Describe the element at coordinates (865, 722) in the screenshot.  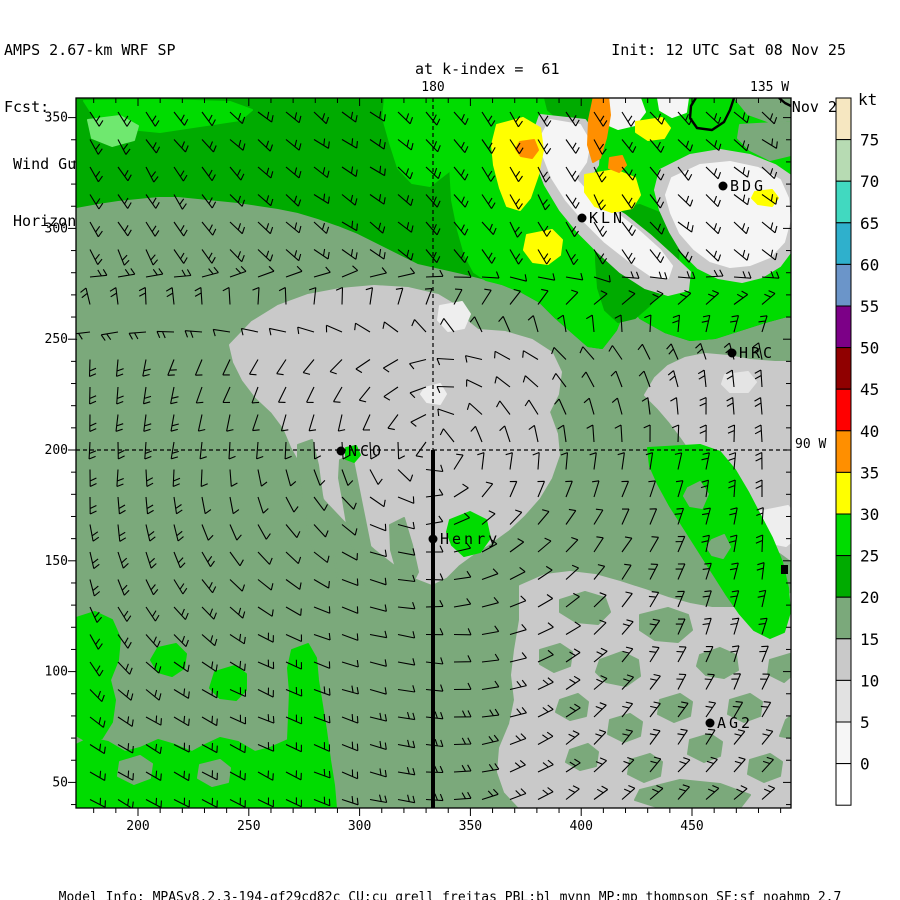
I see `colorbar-tick-label: 5` at that location.